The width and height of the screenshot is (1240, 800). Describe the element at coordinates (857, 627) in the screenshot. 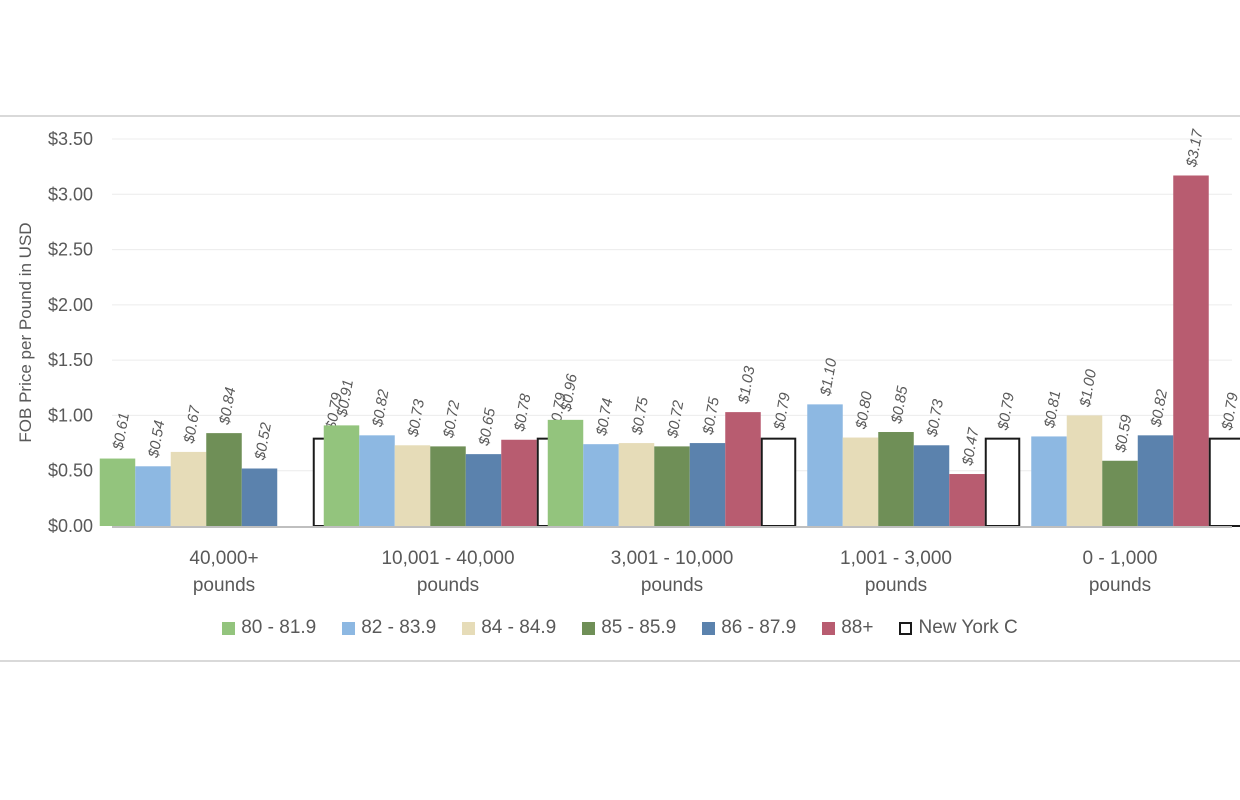

I see `legend-label: 88+` at that location.